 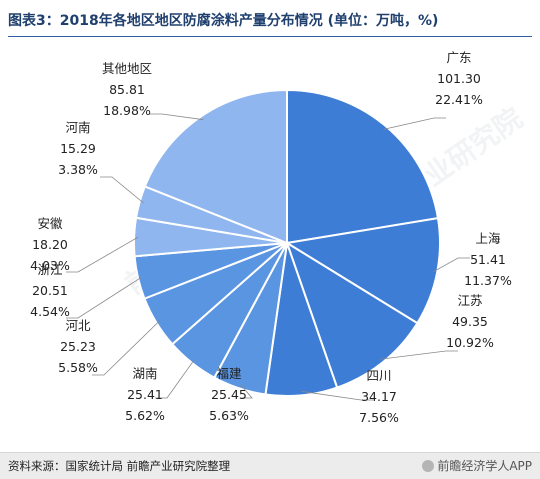 What do you see at coordinates (49, 269) in the screenshot?
I see `slice-name-label: 浙江` at bounding box center [49, 269].